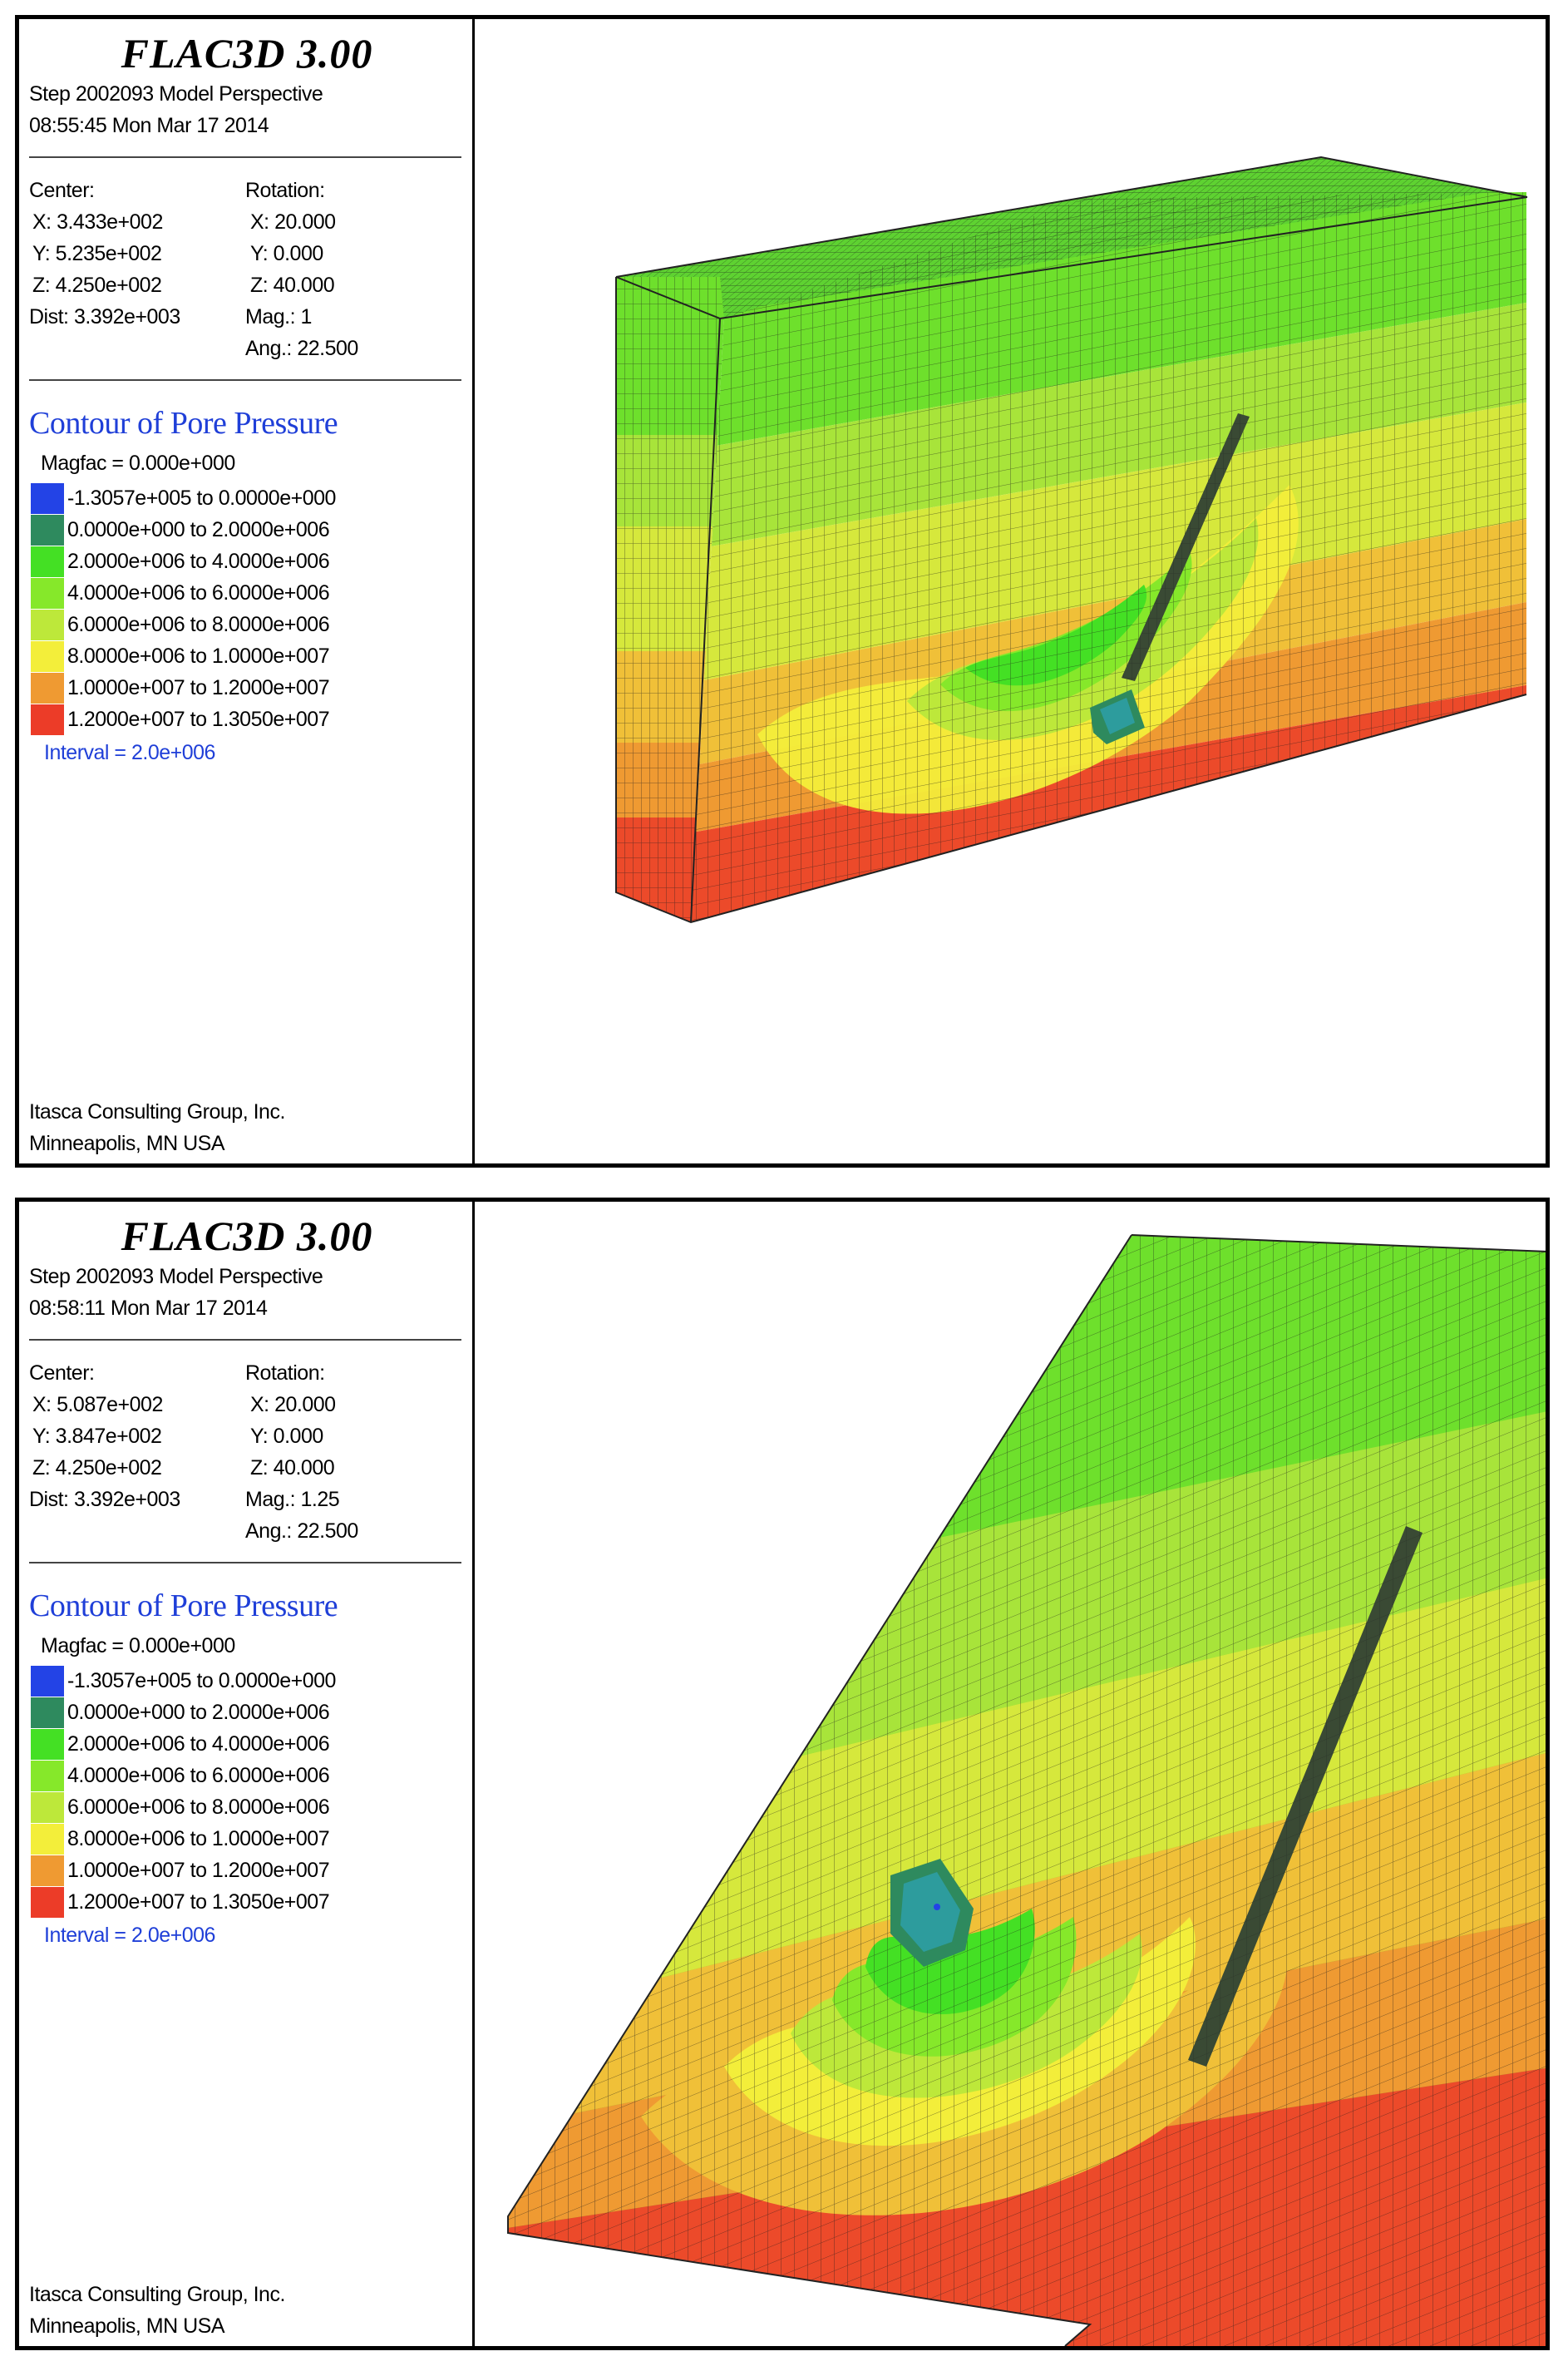 The image size is (1568, 2371). Describe the element at coordinates (97, 253) in the screenshot. I see `center-y: Y: 5.235e+002` at that location.